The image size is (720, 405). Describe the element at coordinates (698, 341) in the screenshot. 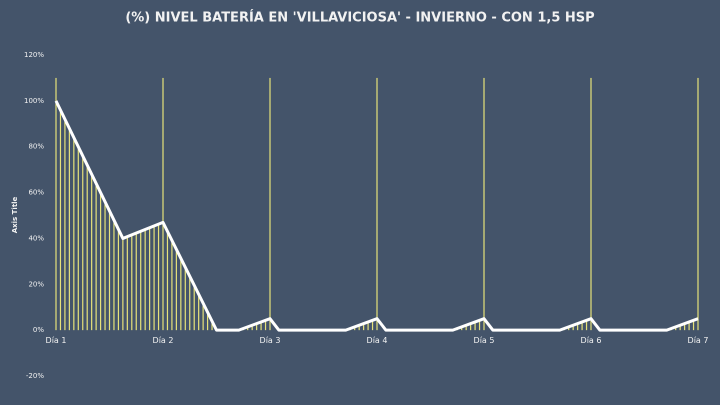

I see `x-tick-label: Día 7` at that location.